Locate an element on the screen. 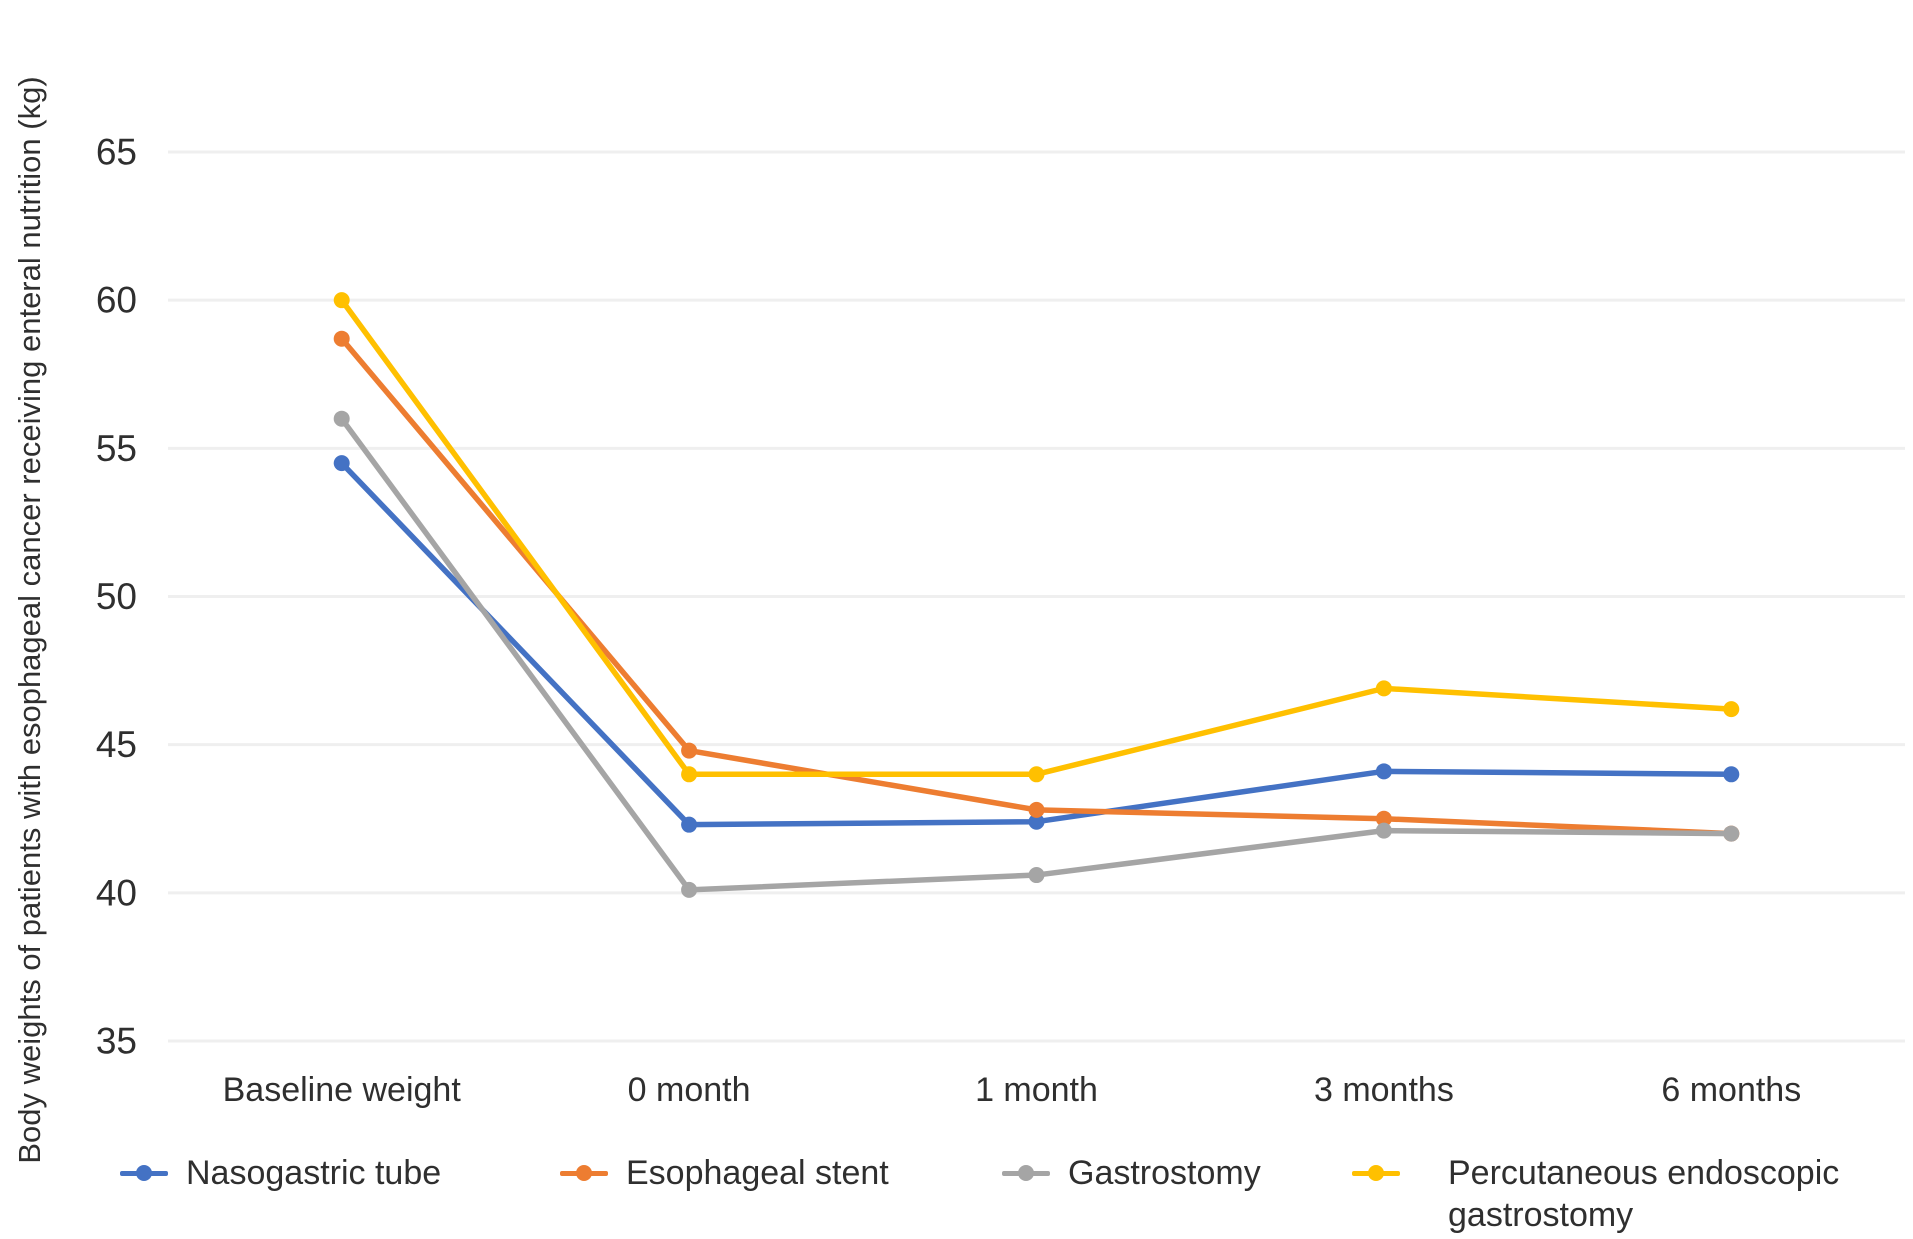 Image resolution: width=1913 pixels, height=1239 pixels. y-tick-label: 50 is located at coordinates (116, 596).